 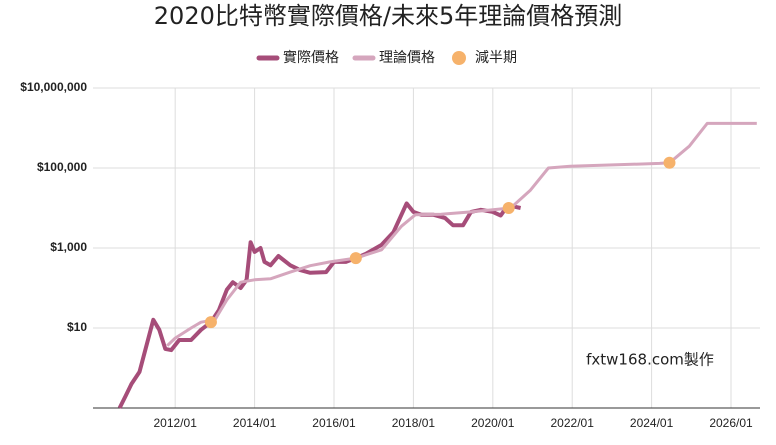 I want to click on y-tick-label: $10, so click(x=77, y=327).